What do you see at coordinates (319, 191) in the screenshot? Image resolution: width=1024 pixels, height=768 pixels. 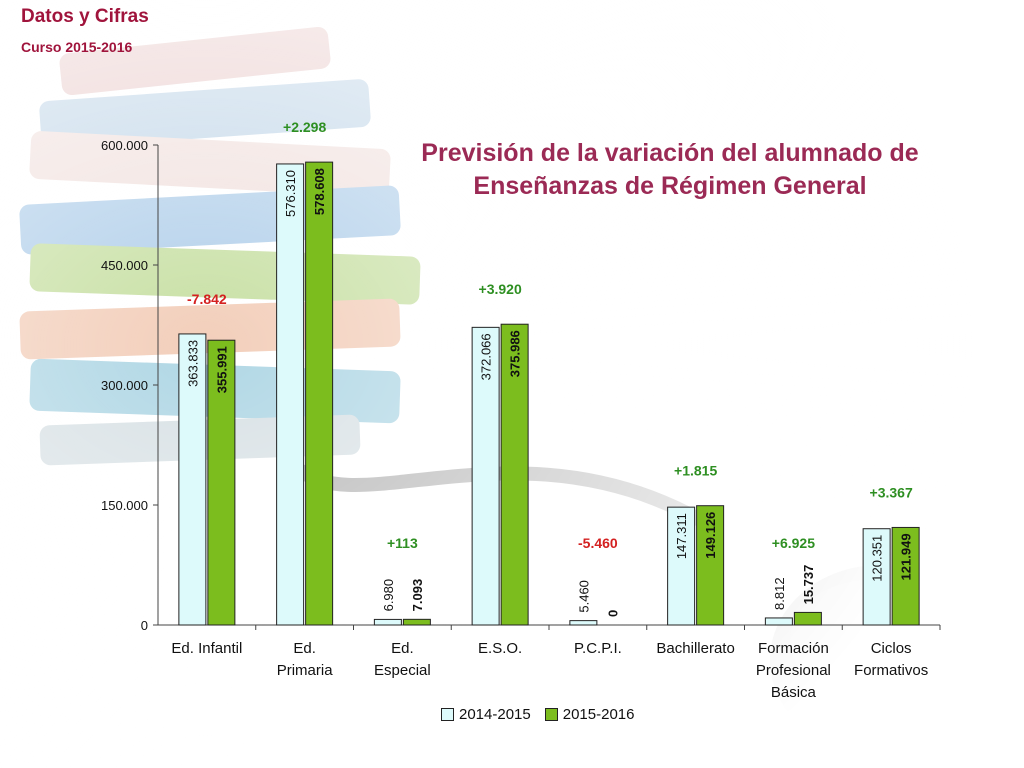 I see `data-label-2015-2016: 578.608` at bounding box center [319, 191].